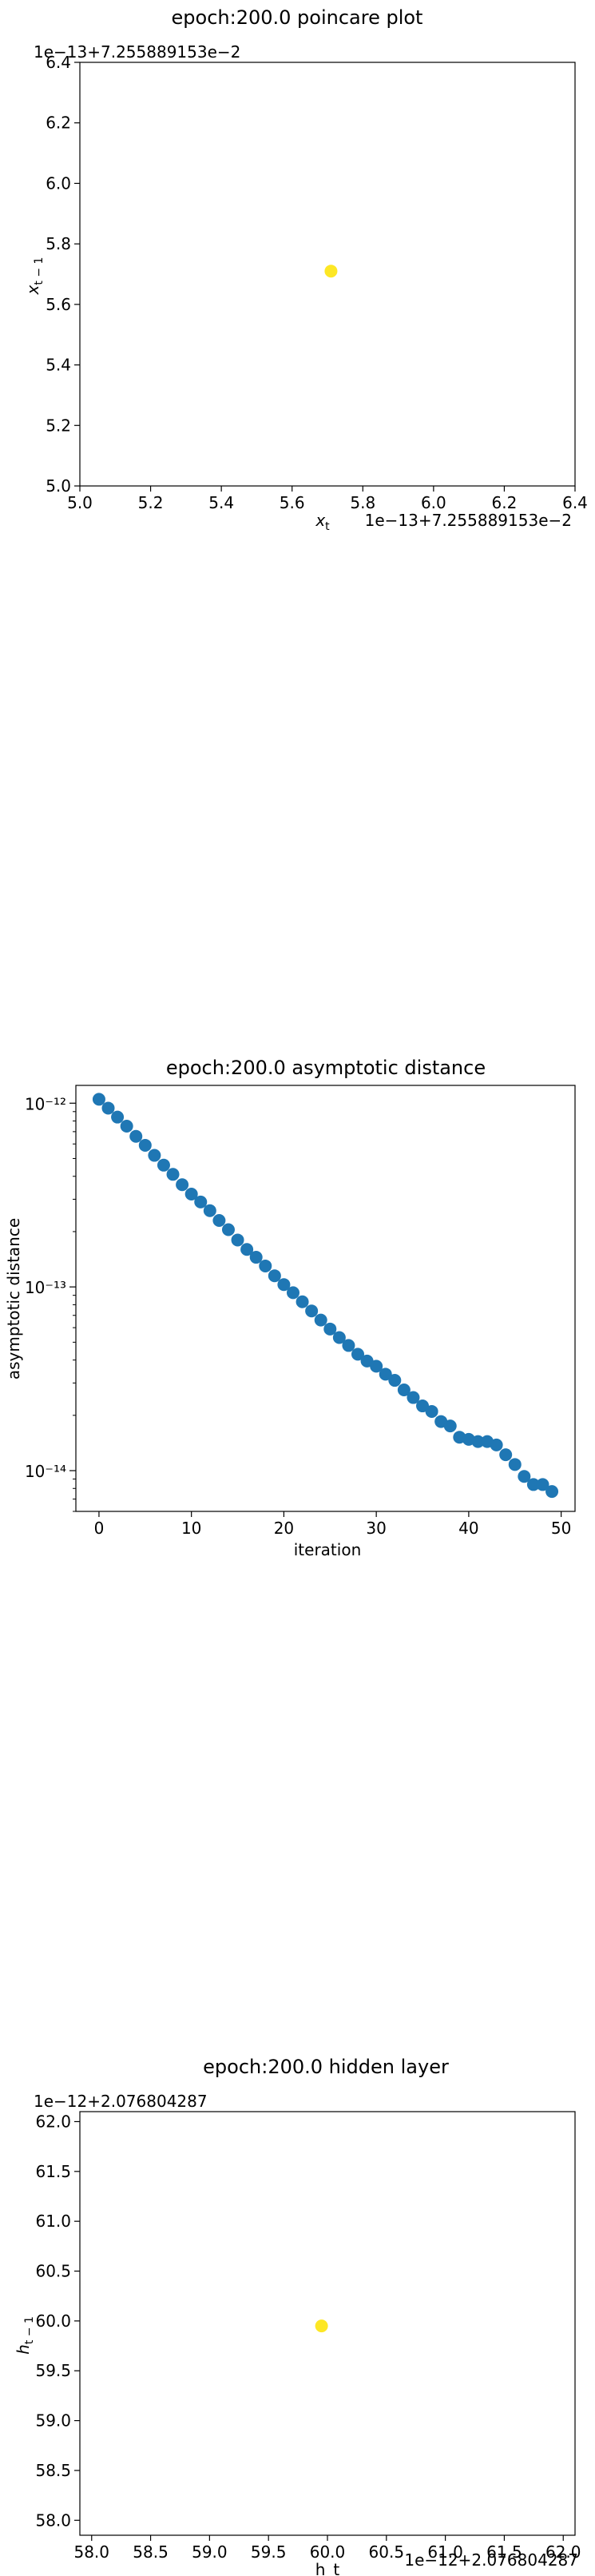  I want to click on x-tick-label: 60.5, so click(387, 2552).